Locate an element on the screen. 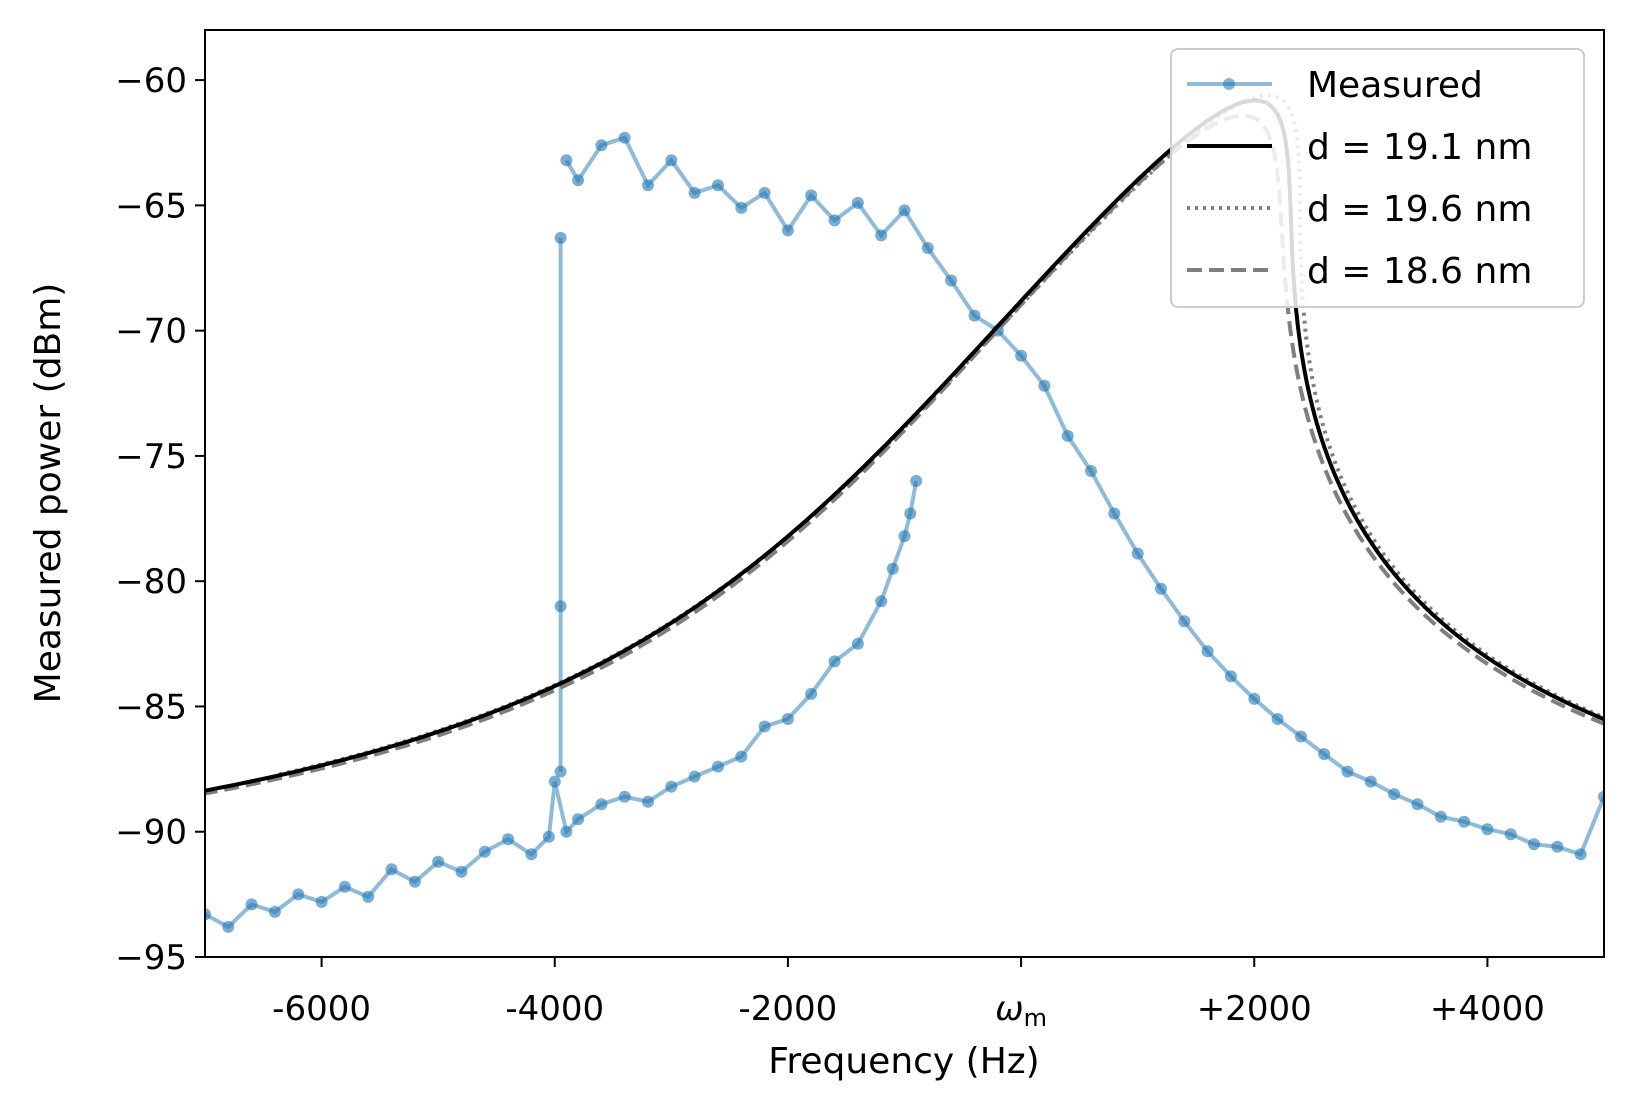 This screenshot has width=1628, height=1109. y-tick-label: −70 is located at coordinates (151, 332).